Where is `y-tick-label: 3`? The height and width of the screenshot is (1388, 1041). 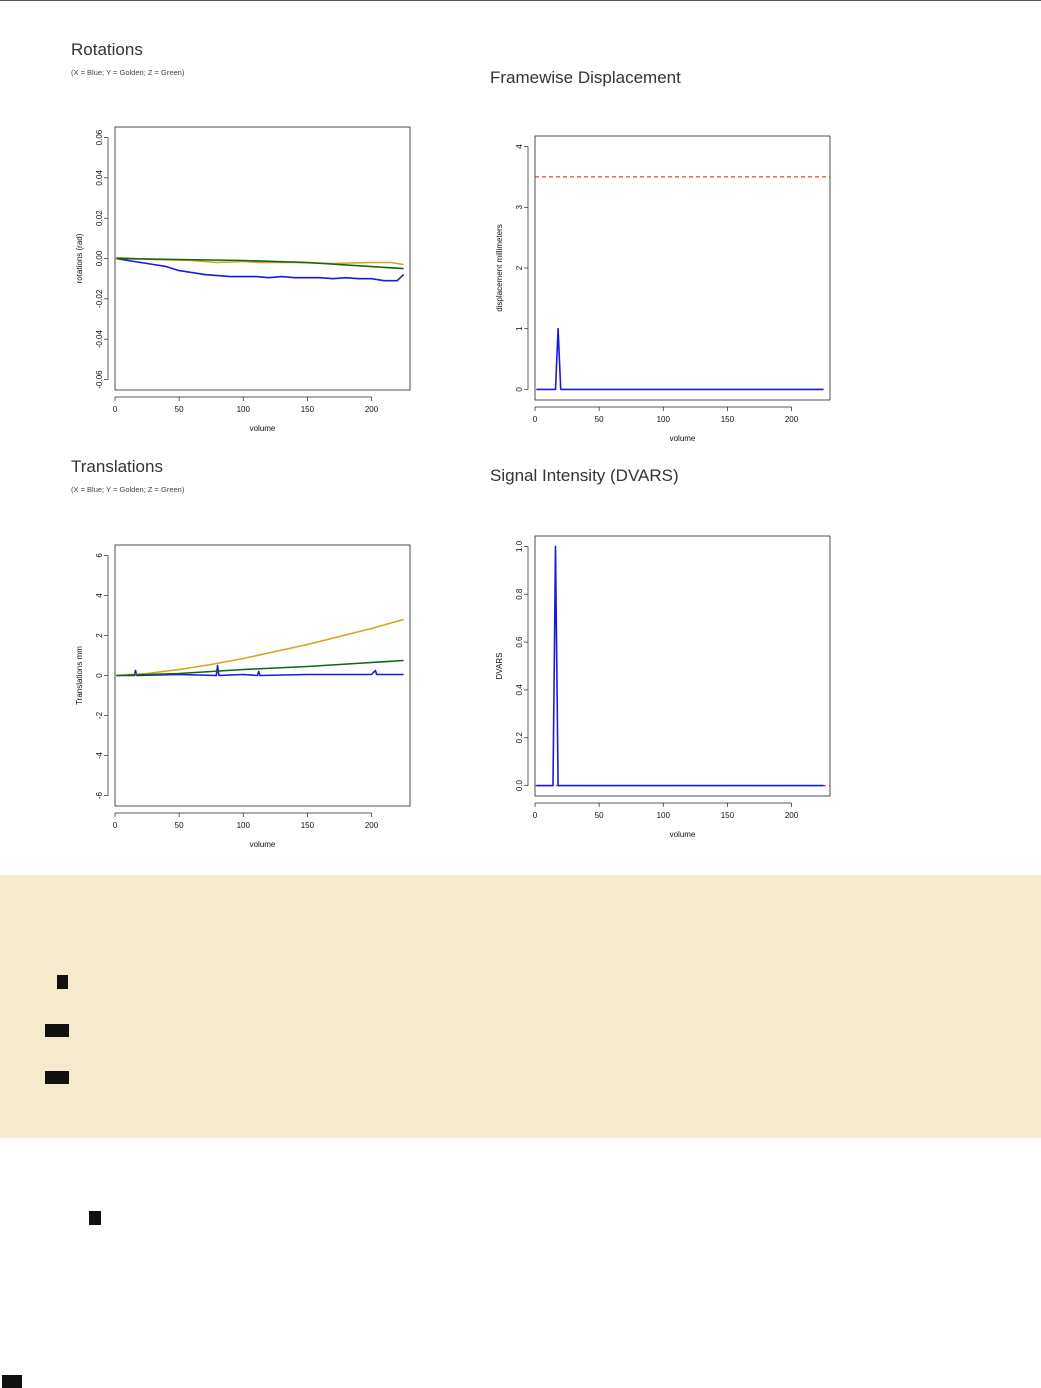
y-tick-label: 3 is located at coordinates (519, 207).